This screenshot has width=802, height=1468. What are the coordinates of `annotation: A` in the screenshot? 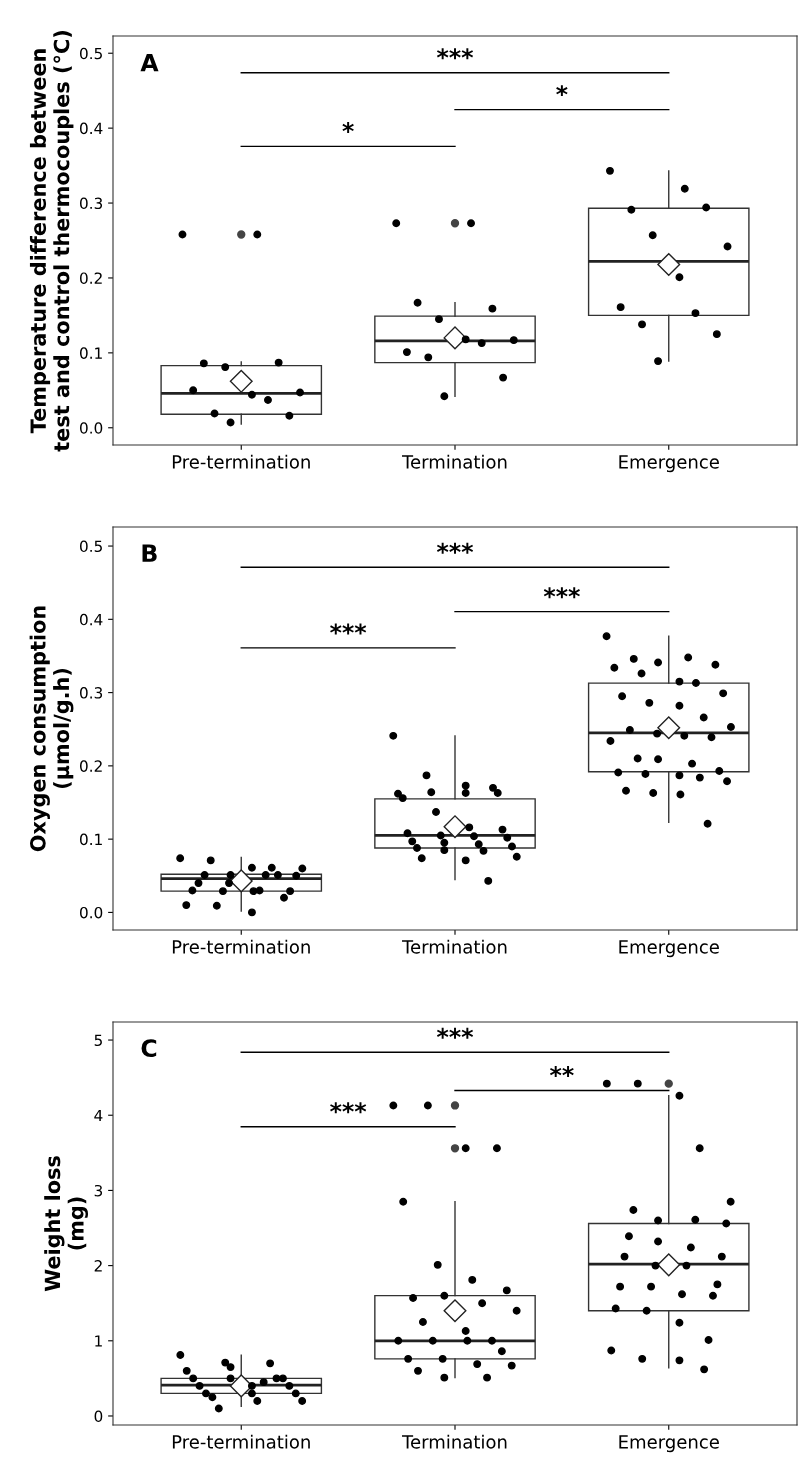 It's located at (149, 62).